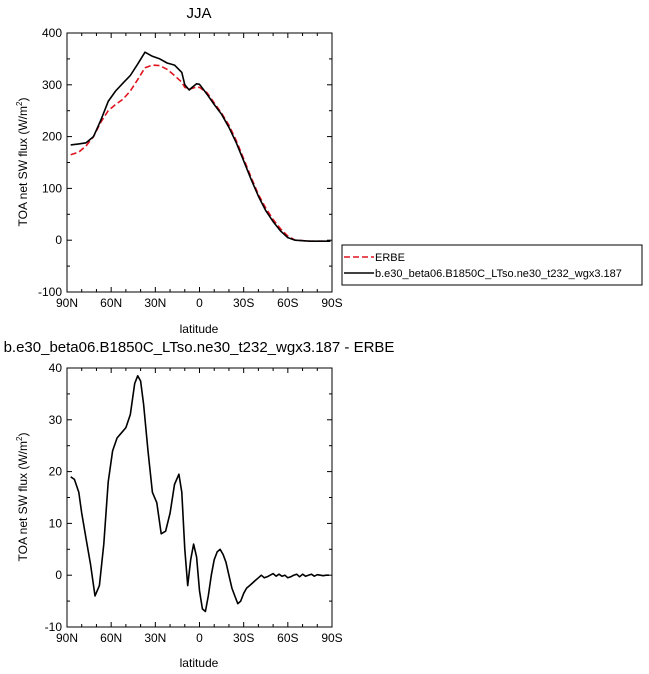 This screenshot has height=674, width=649. Describe the element at coordinates (23, 435) in the screenshot. I see `bottom-y-axis-label-end: )` at that location.